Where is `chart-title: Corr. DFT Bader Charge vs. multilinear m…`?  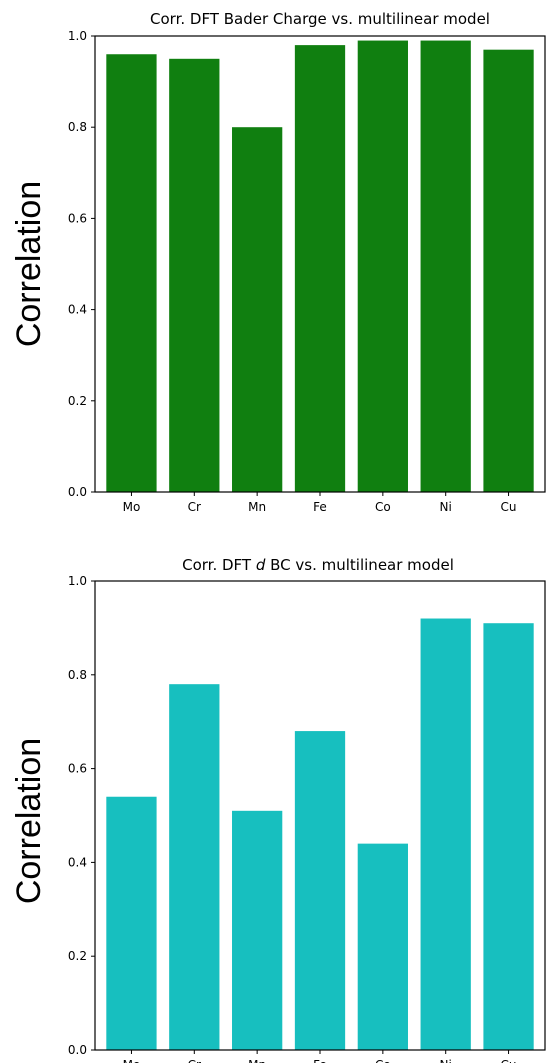 chart-title: Corr. DFT Bader Charge vs. multilinear m… is located at coordinates (320, 19).